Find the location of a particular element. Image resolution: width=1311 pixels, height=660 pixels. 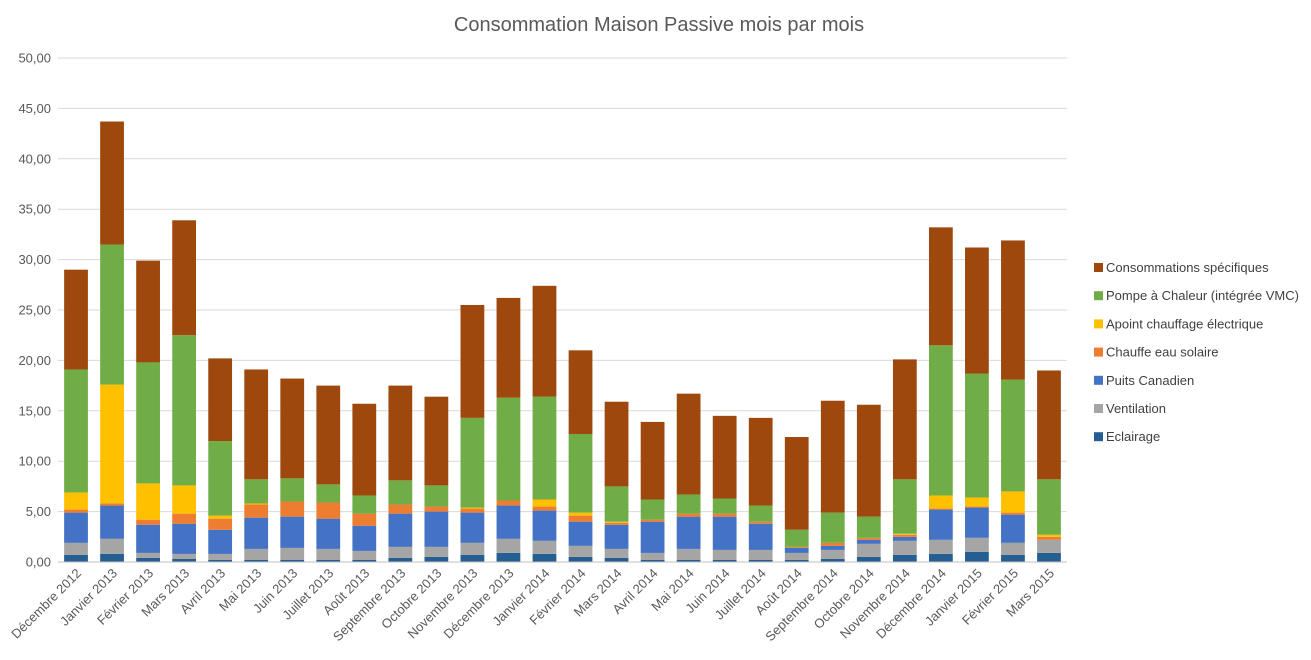

legend-label: Ventilation is located at coordinates (1136, 408).